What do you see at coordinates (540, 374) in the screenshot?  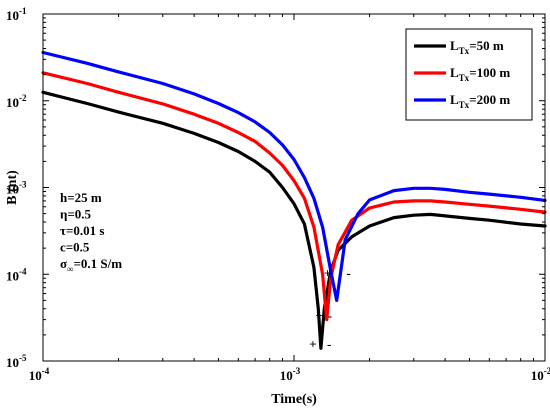 I see `x-tick-label: 10⁻²` at bounding box center [540, 374].